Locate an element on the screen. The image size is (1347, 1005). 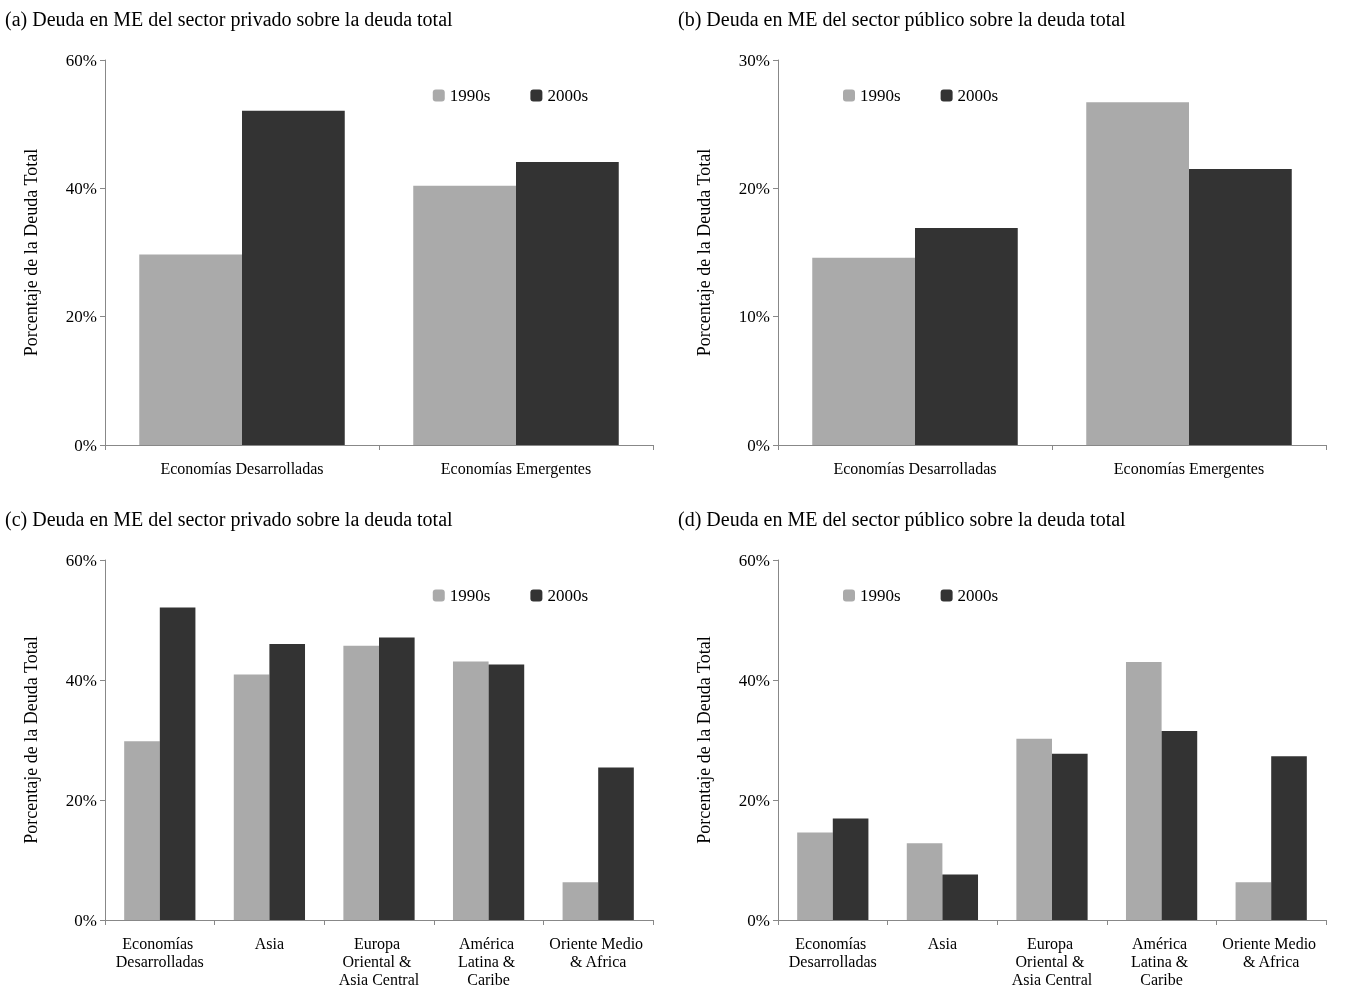
y-tick-label: 30% is located at coordinates (754, 60).